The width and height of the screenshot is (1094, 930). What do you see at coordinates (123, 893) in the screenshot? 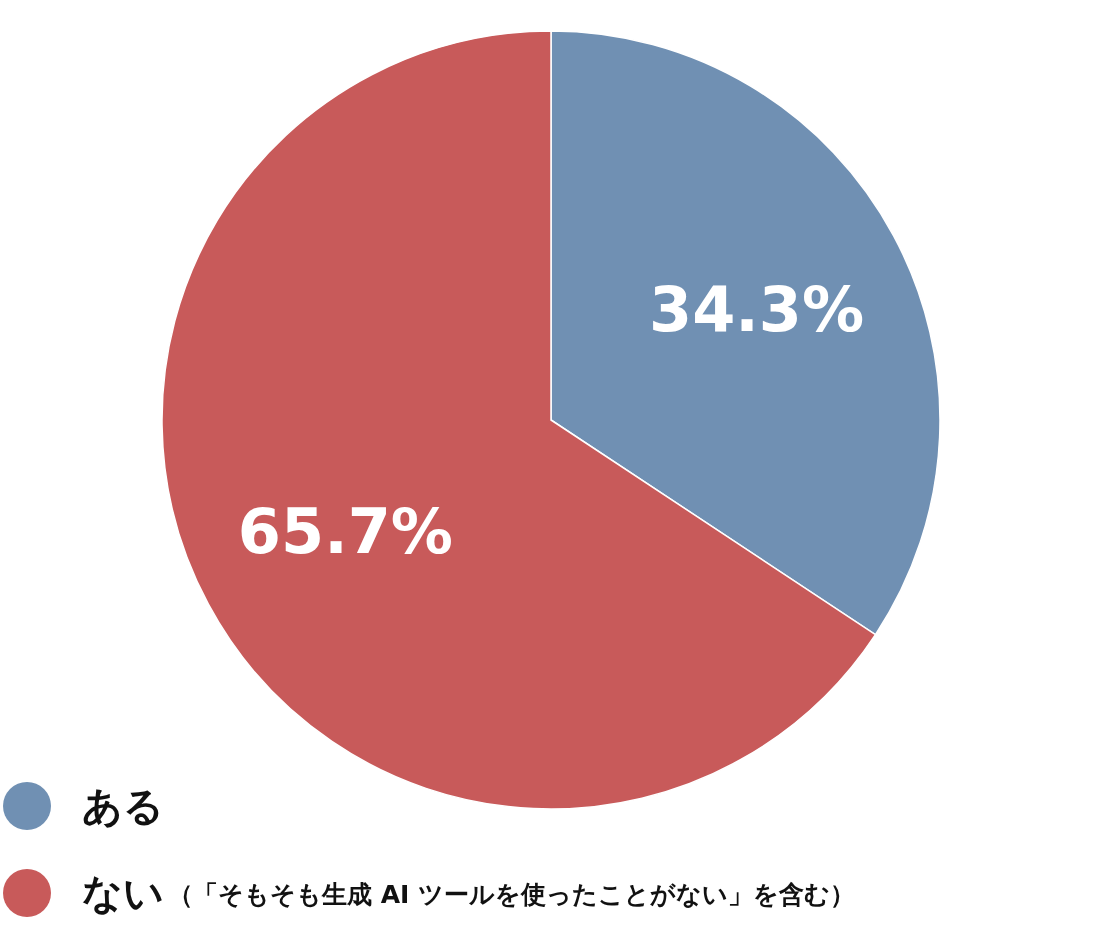
I see `legend-label: ない` at bounding box center [123, 893].